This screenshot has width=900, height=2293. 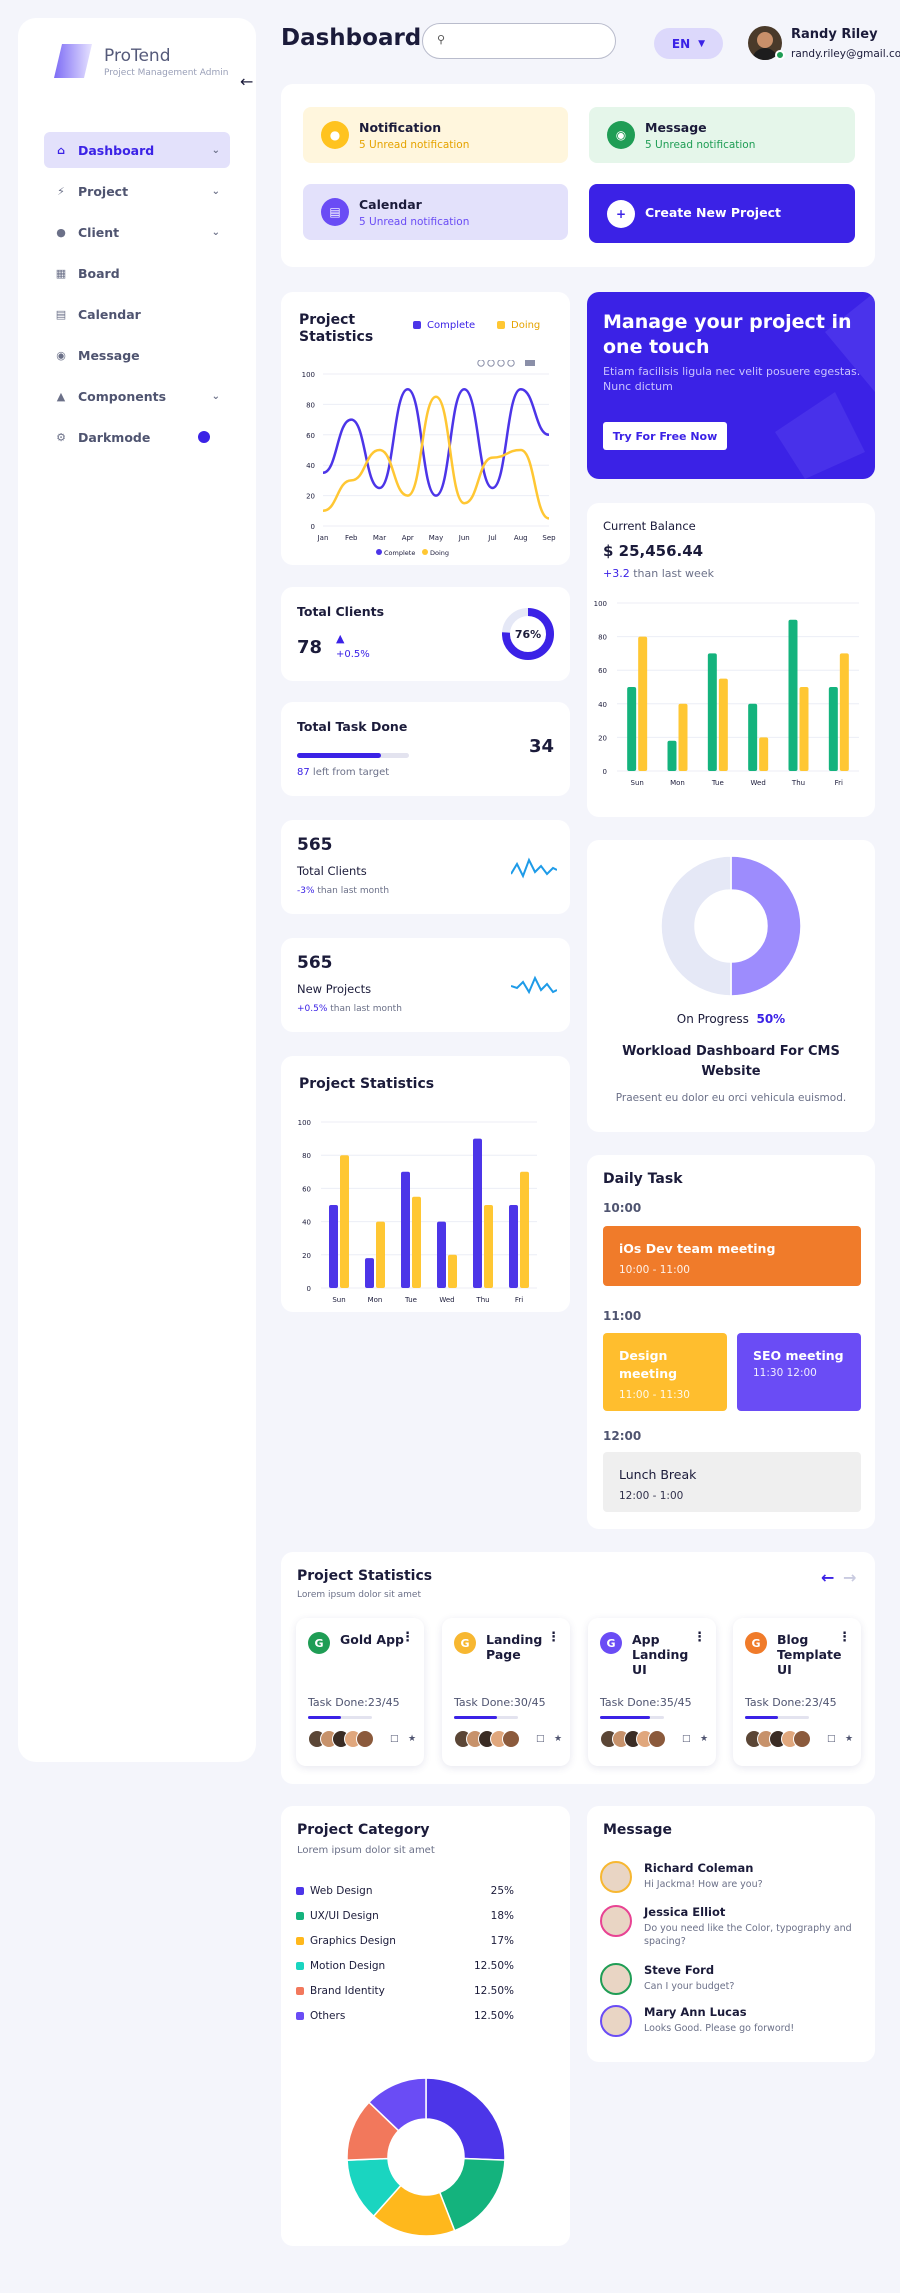 I want to click on sidebar-item-message: ◉ Message, so click(x=137, y=355).